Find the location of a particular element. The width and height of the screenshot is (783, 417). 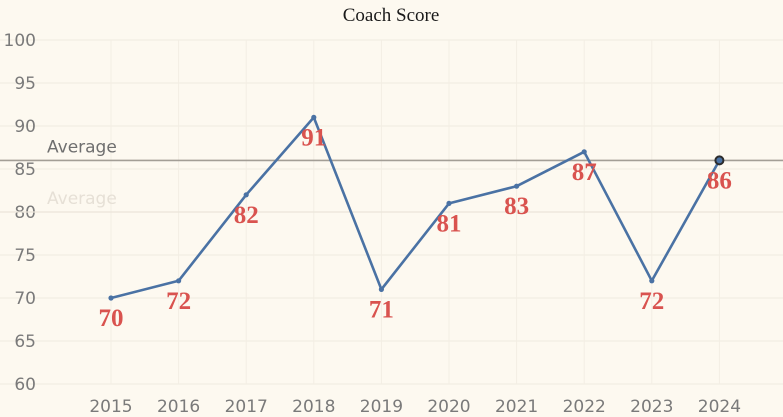

data-label: 83 is located at coordinates (516, 206).